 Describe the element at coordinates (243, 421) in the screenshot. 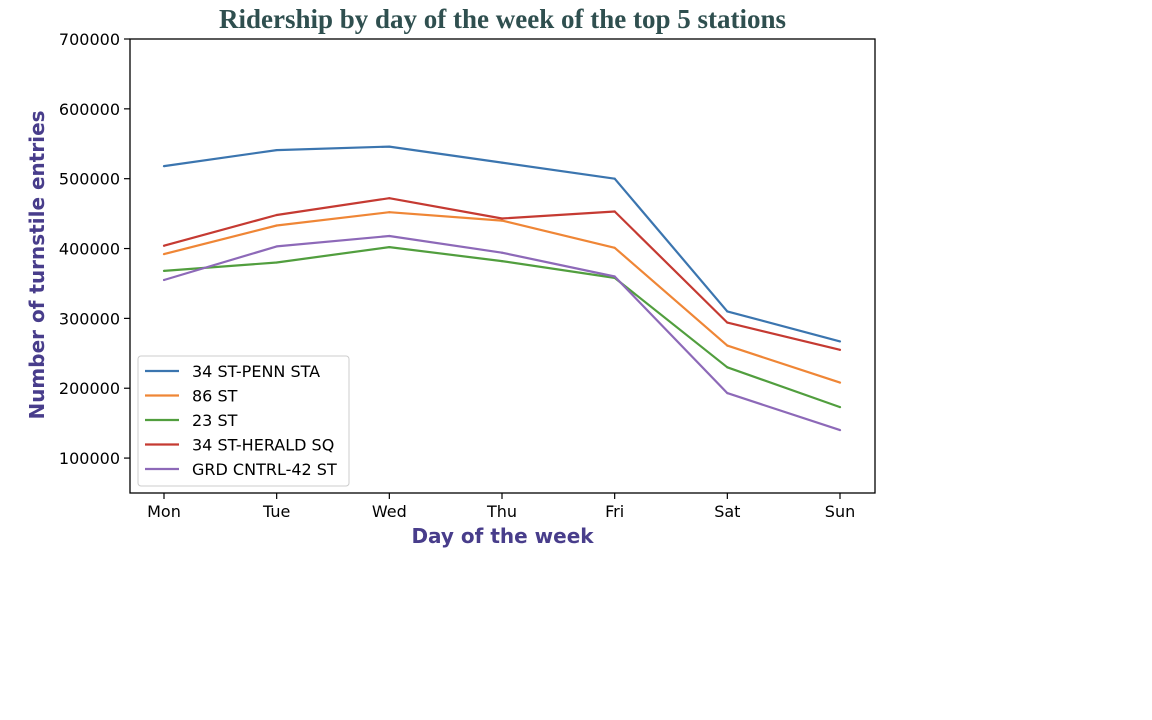

I see `legend-box` at that location.